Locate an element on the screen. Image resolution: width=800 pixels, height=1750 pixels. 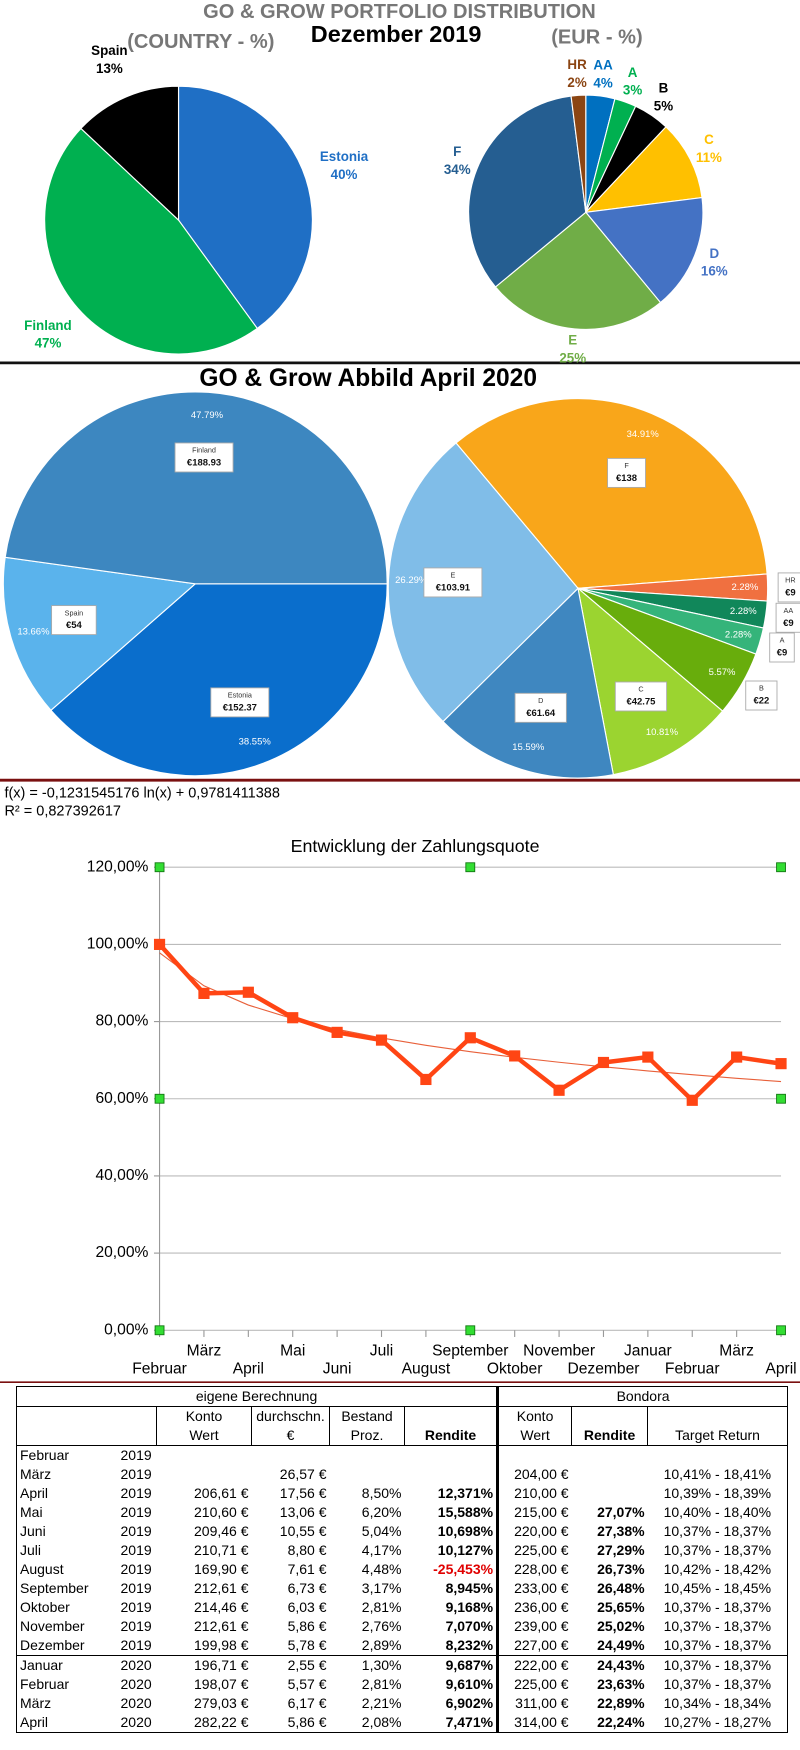
table-cell: 225,00 € is located at coordinates (534, 1550).